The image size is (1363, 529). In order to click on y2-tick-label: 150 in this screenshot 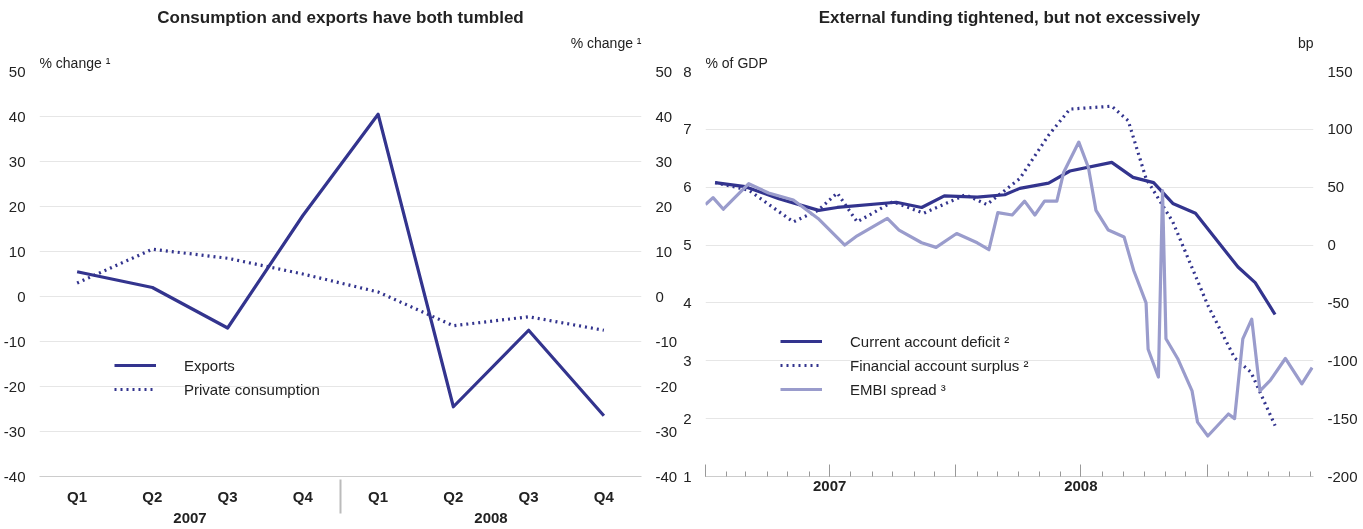, I will do `click(1340, 71)`.